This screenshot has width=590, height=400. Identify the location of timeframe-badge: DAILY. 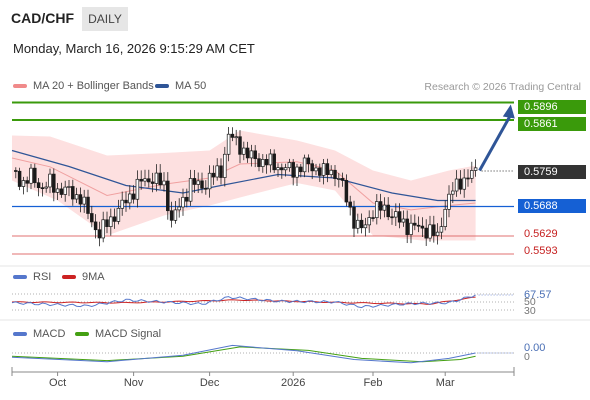
(105, 19).